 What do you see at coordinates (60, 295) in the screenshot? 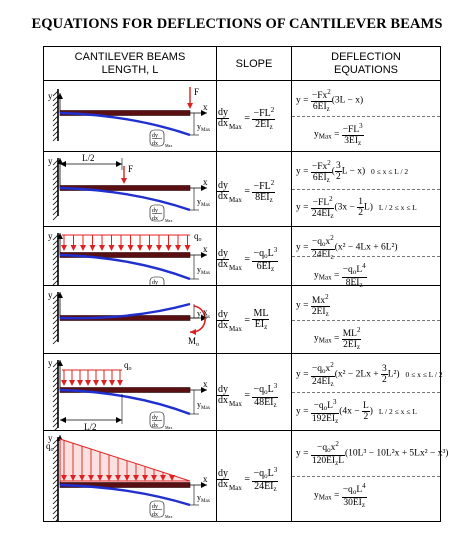
I see `y-axis-arrow` at bounding box center [60, 295].